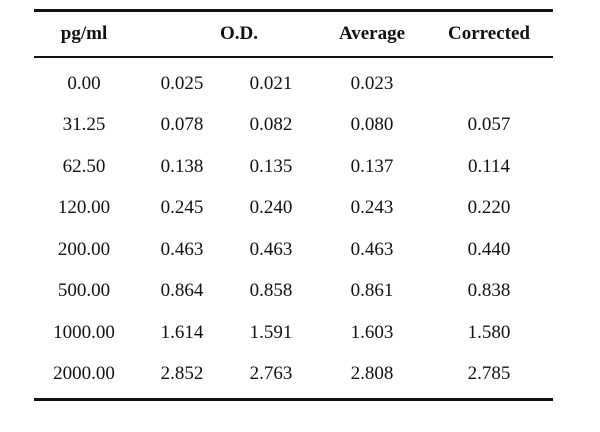  What do you see at coordinates (182, 207) in the screenshot?
I see `cell-od-1: 0.245` at bounding box center [182, 207].